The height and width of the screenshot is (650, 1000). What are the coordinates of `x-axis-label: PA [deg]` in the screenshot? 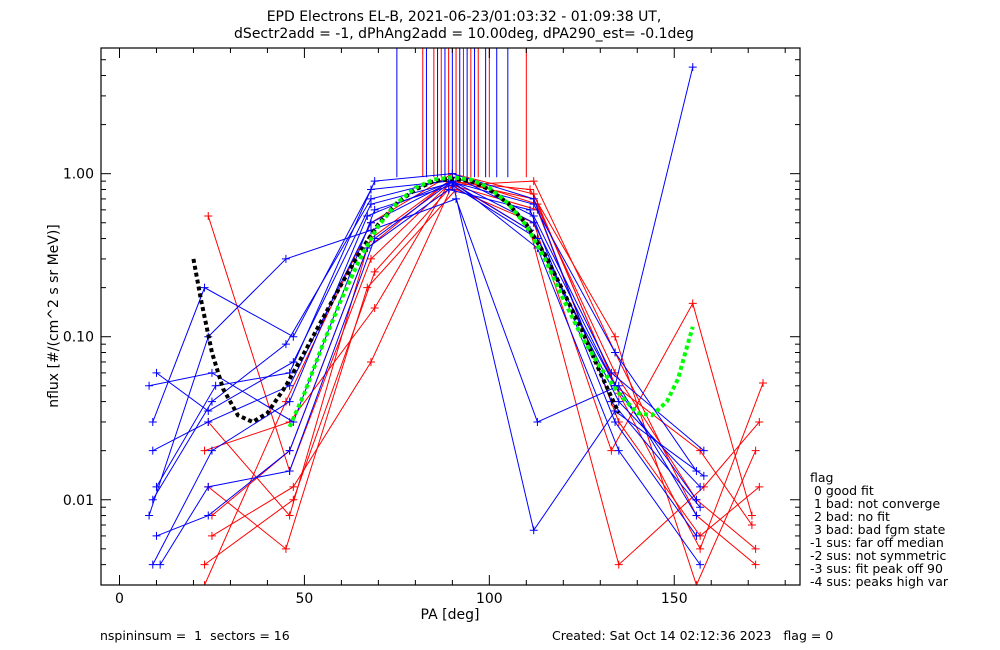 It's located at (450, 615).